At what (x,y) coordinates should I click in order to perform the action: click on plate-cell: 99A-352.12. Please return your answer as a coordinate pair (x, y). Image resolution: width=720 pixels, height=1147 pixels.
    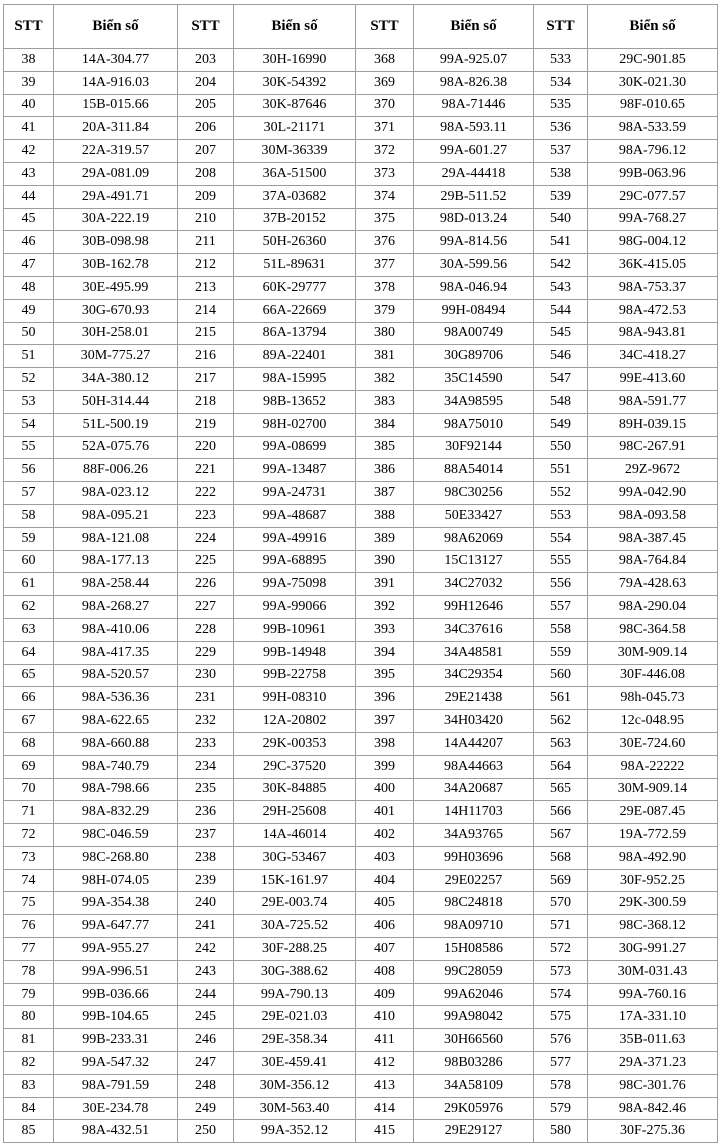
    Looking at the image, I should click on (294, 1131).